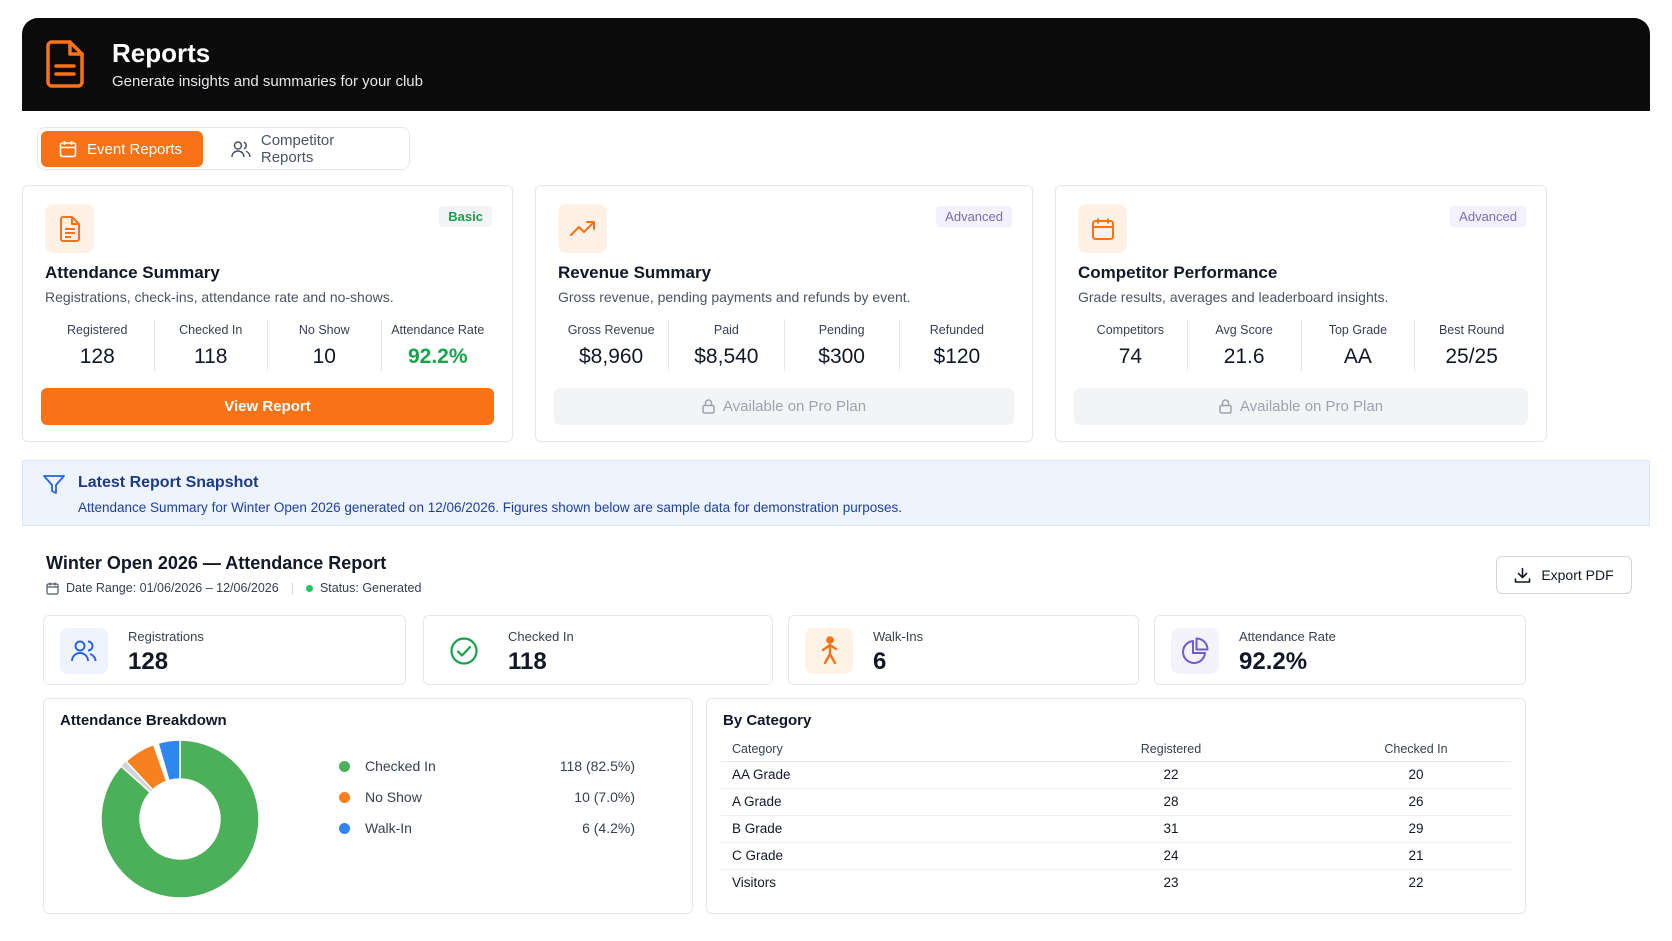  What do you see at coordinates (54, 484) in the screenshot?
I see `filter-icon` at bounding box center [54, 484].